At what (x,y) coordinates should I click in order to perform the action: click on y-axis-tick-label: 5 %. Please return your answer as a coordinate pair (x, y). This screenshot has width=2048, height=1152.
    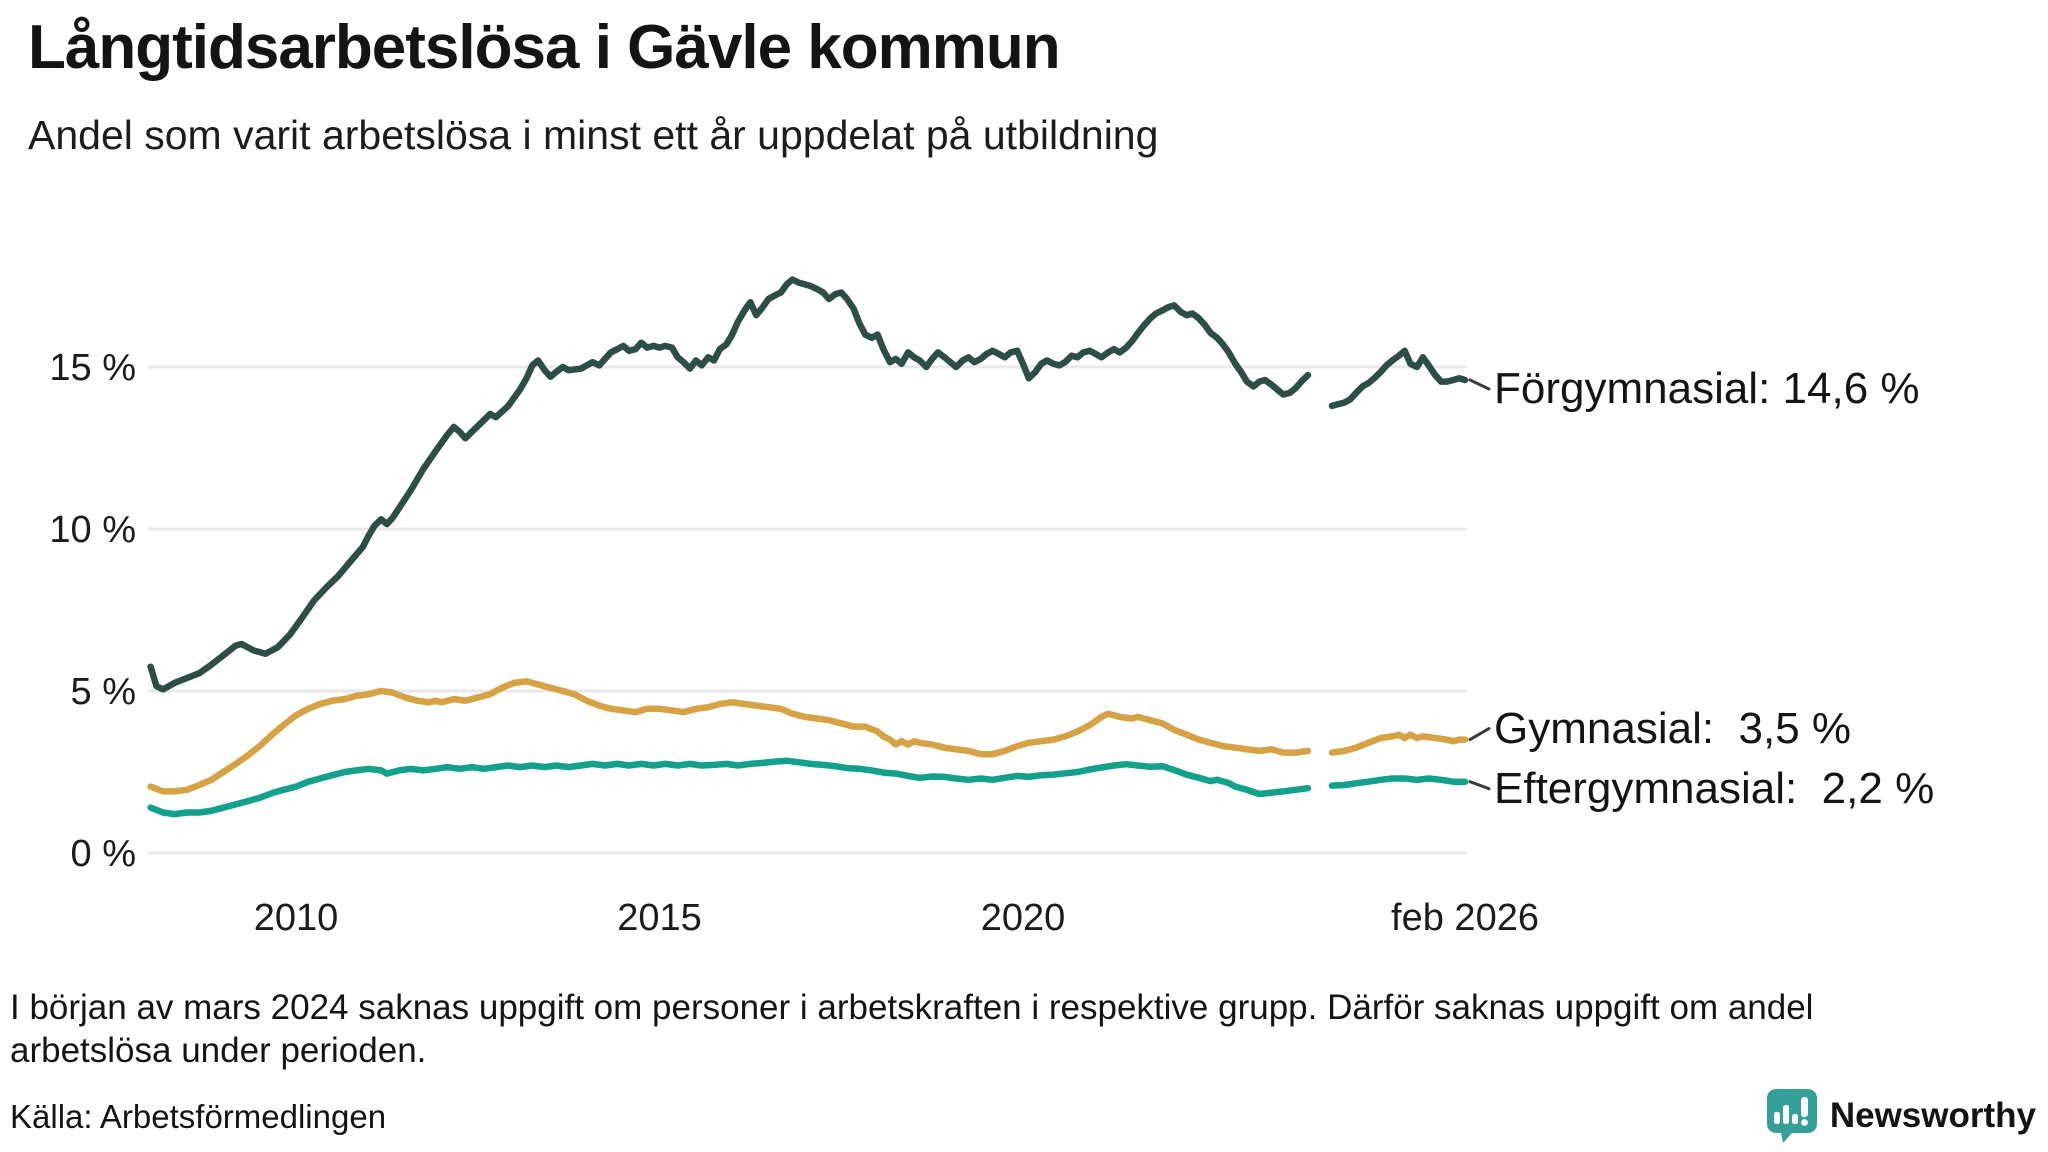
    Looking at the image, I should click on (103, 692).